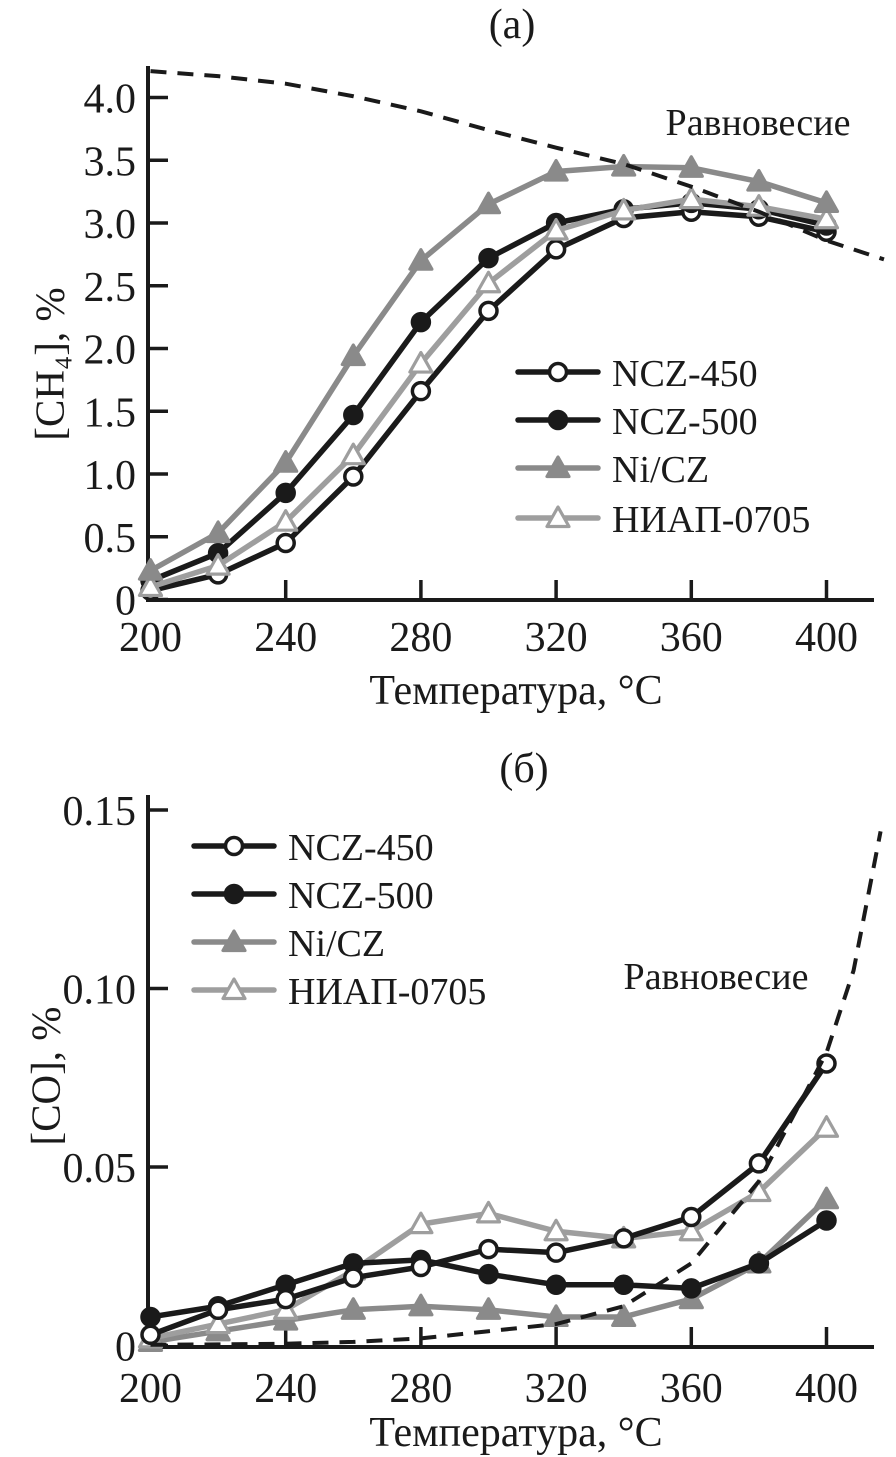 The height and width of the screenshot is (1457, 896). What do you see at coordinates (758, 123) in the screenshot?
I see `panel-a-equilibrium-annotation: Равновесие` at bounding box center [758, 123].